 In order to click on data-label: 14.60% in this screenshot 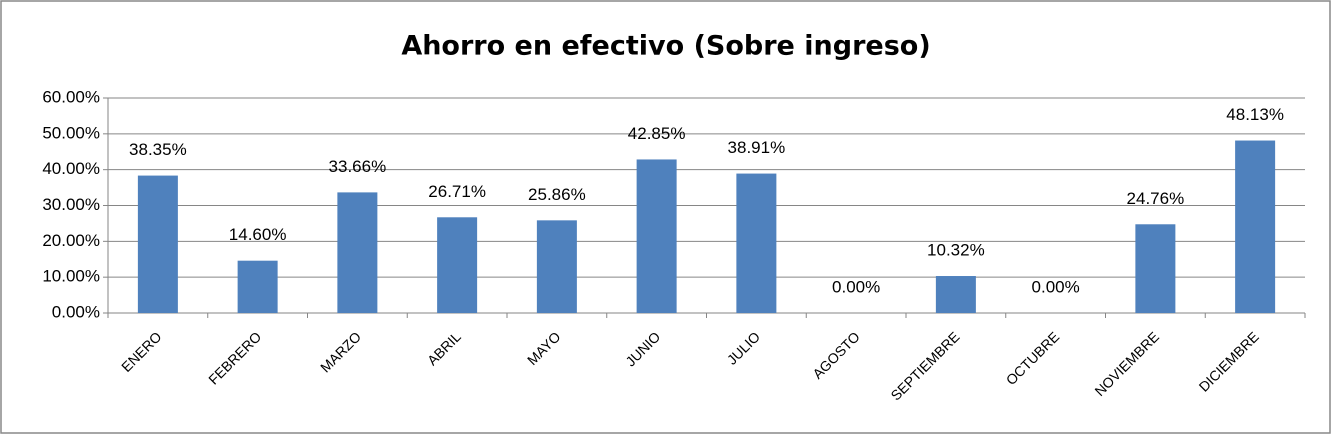, I will do `click(258, 234)`.